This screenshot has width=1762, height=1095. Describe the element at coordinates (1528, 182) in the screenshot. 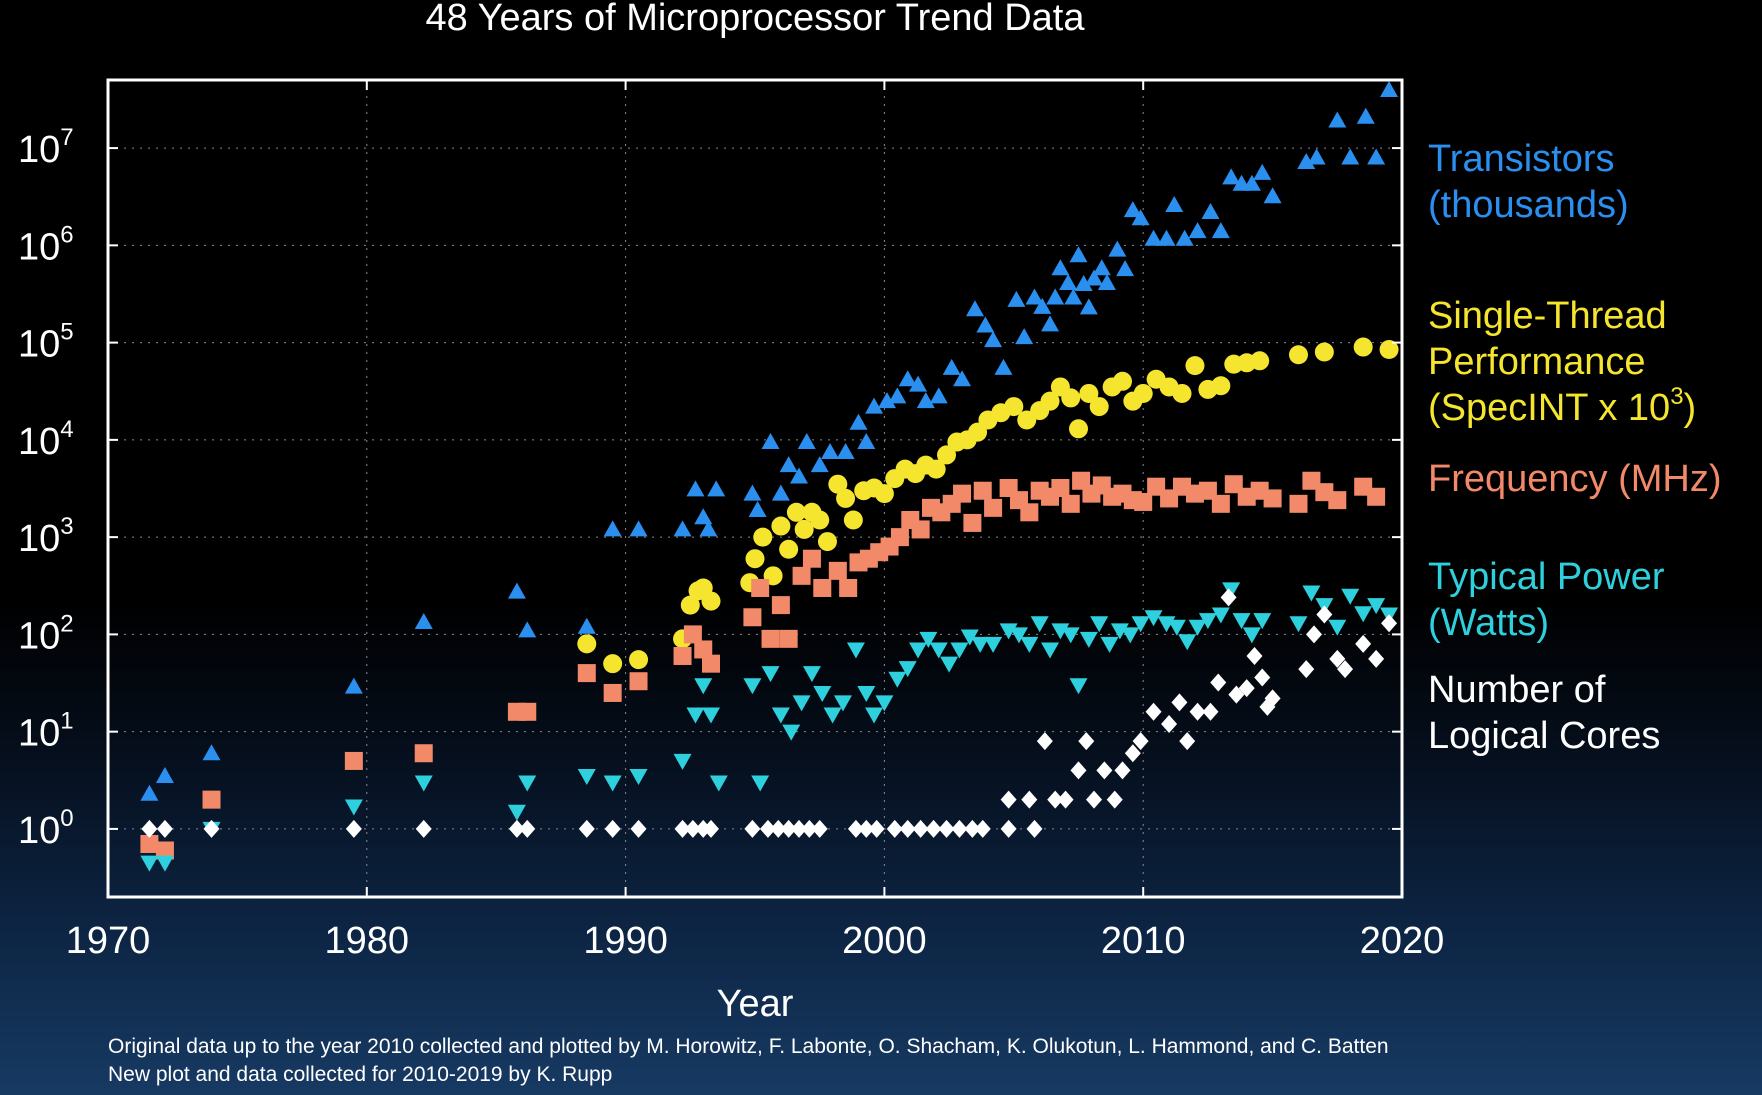

I see `legend-entry-0: Transistors(thousands)` at that location.